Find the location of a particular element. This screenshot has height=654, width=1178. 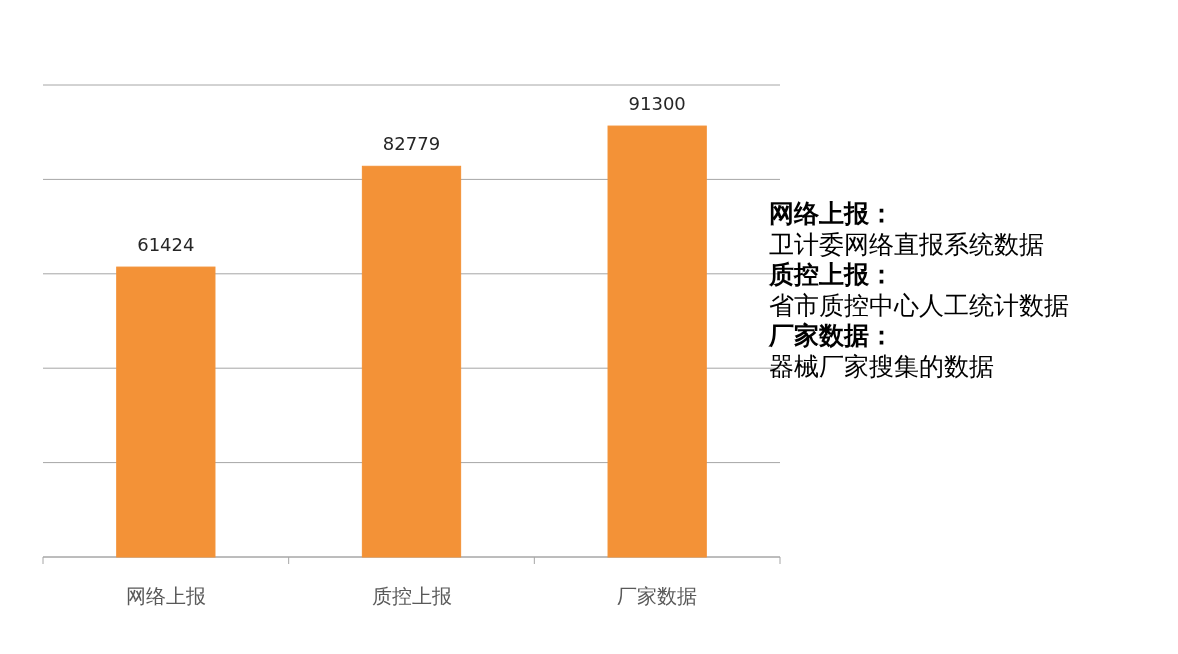

data-label: 91300 is located at coordinates (657, 104).